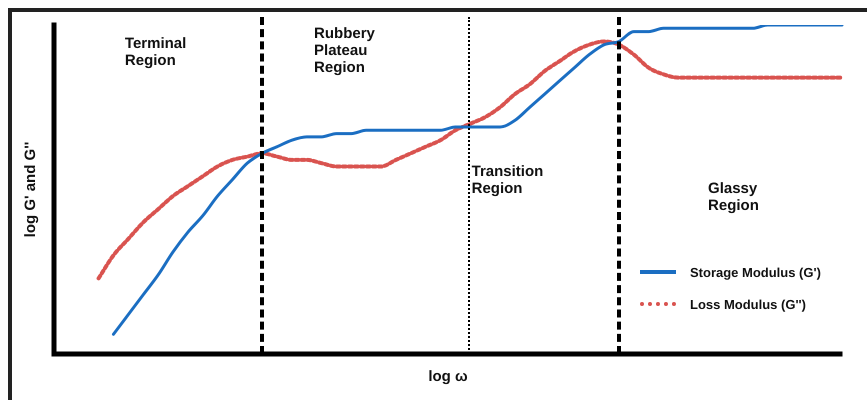  Describe the element at coordinates (344, 50) in the screenshot. I see `annotation: Rubbery Plateau Region` at that location.